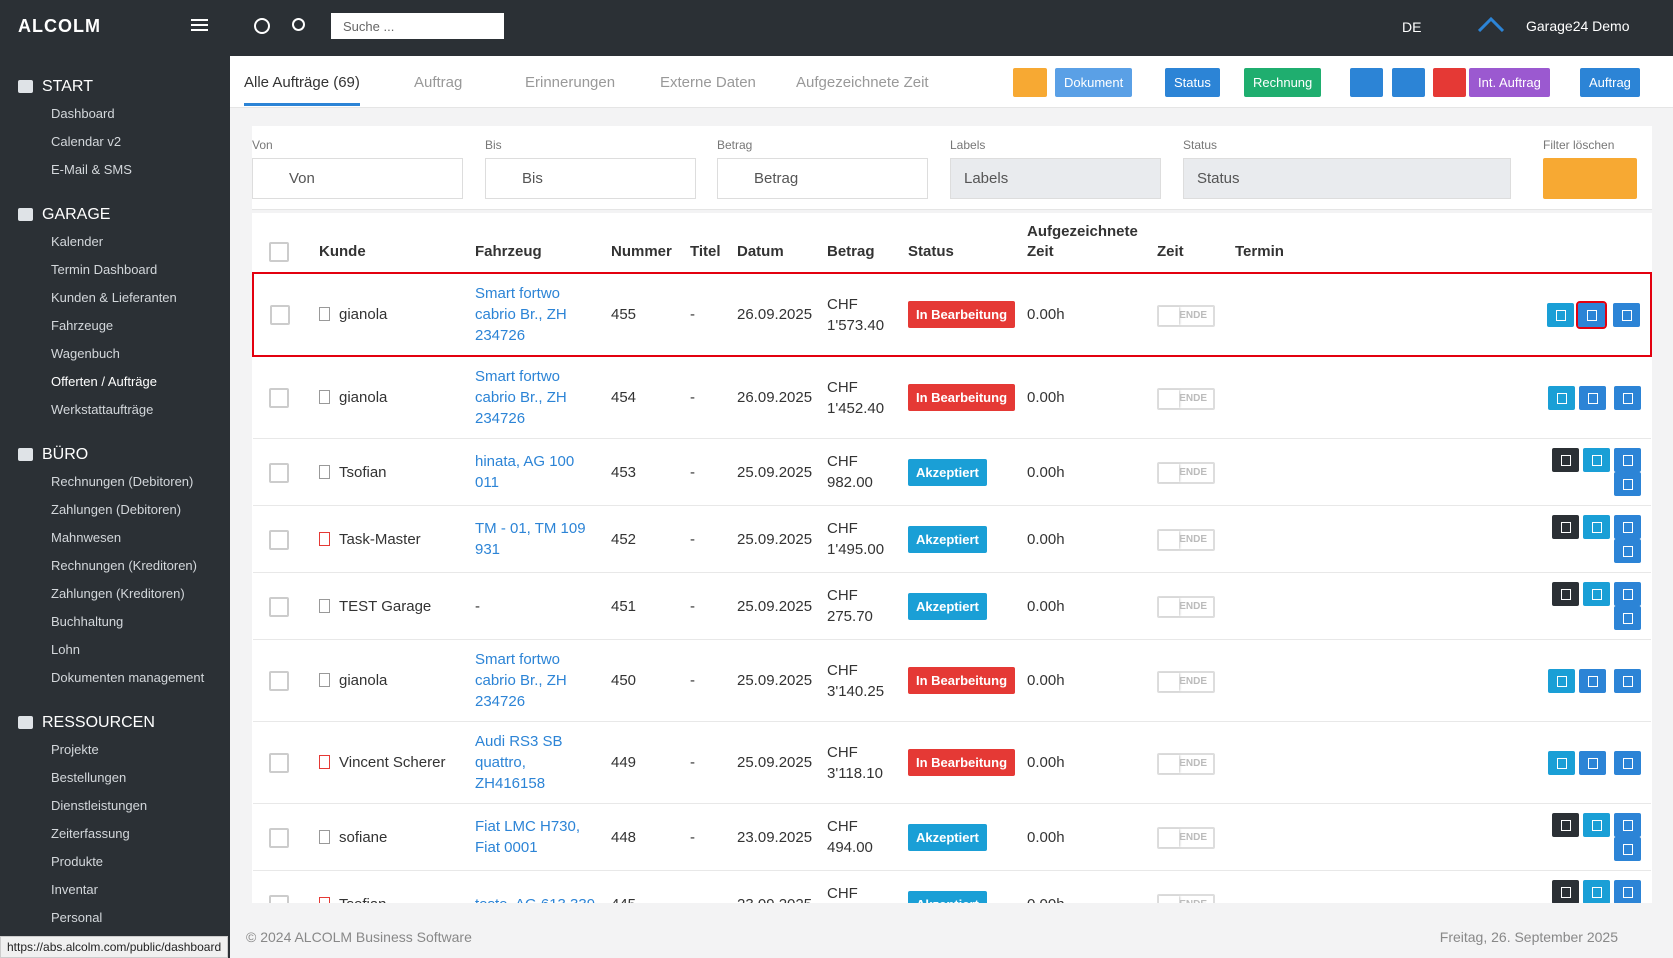 Image resolution: width=1673 pixels, height=958 pixels. What do you see at coordinates (302, 90) in the screenshot?
I see `tab: Alle Aufträge (69)` at bounding box center [302, 90].